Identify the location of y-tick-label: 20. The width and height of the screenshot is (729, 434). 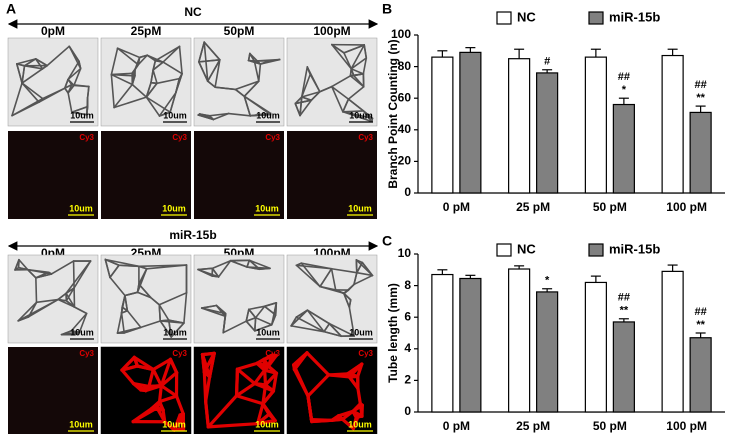
(405, 161).